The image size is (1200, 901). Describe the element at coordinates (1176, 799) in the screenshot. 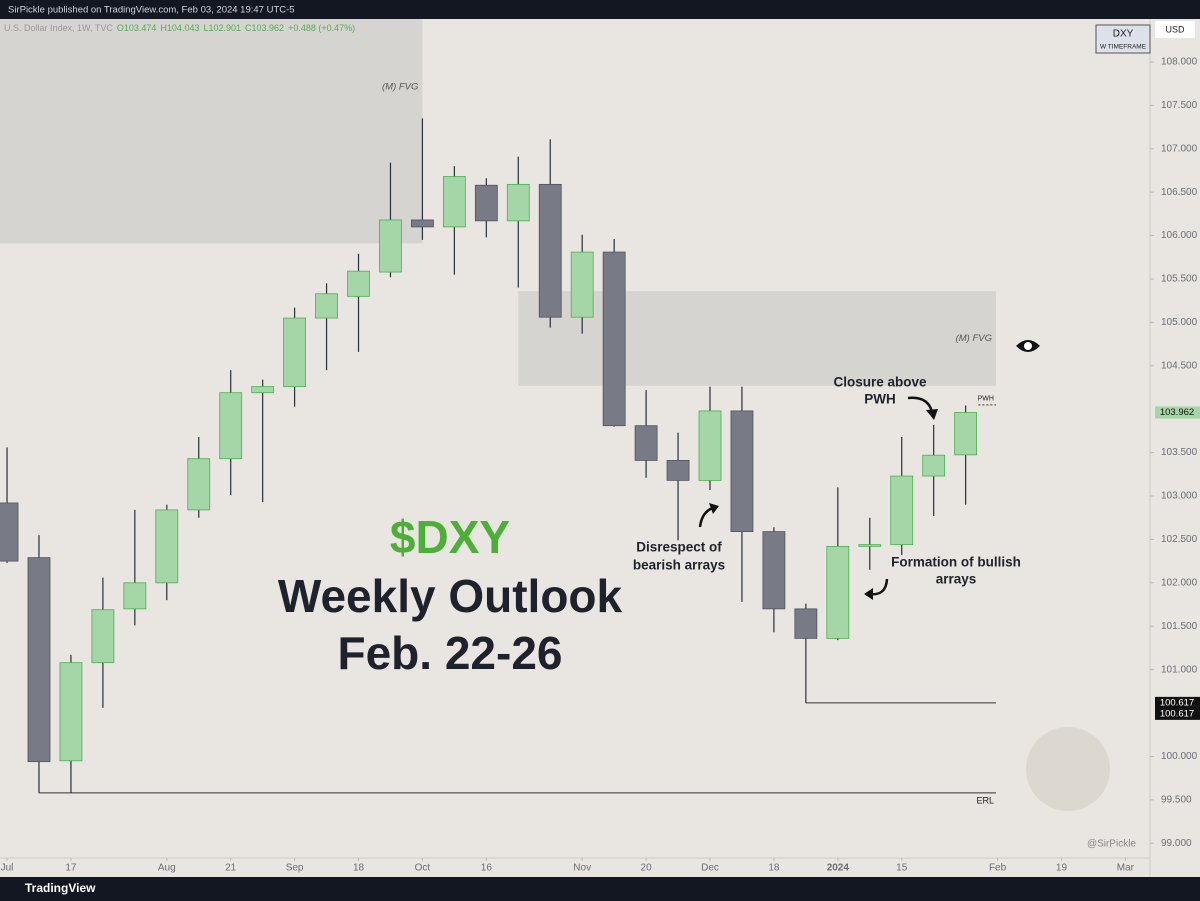

I see `y-tick-label: 99.500` at that location.